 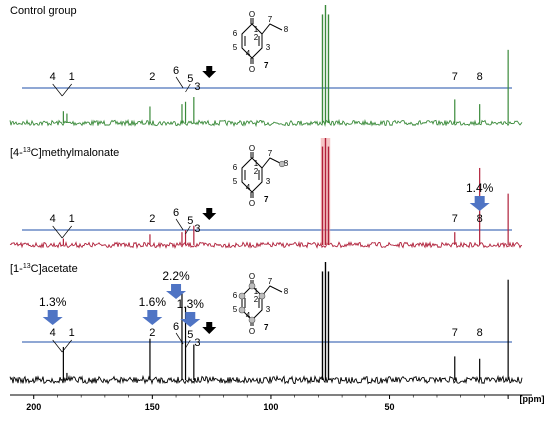 I want to click on quinone-structure-control: O O 123 45 6 7 8 7, so click(x=261, y=42).